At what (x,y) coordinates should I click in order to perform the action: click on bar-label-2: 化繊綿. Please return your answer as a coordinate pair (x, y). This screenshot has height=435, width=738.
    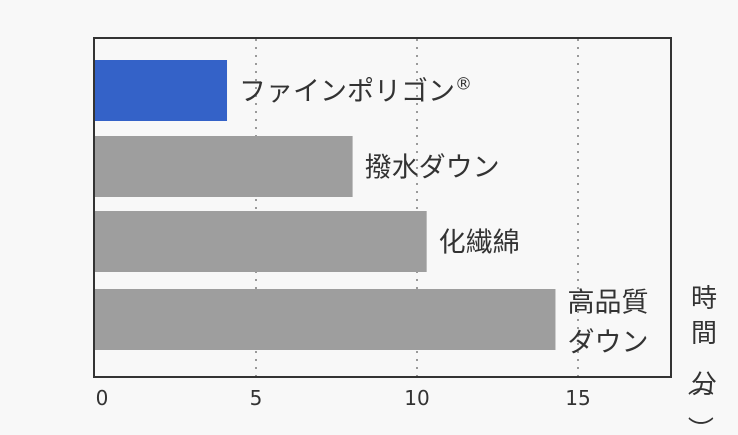
    Looking at the image, I should click on (479, 243).